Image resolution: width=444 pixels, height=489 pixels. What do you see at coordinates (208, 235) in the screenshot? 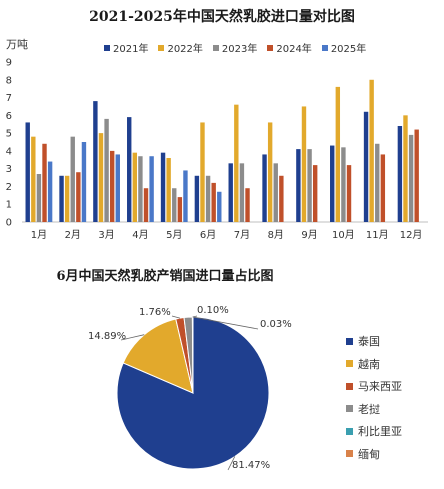
I see `x-tick-label: 6月` at bounding box center [208, 235].